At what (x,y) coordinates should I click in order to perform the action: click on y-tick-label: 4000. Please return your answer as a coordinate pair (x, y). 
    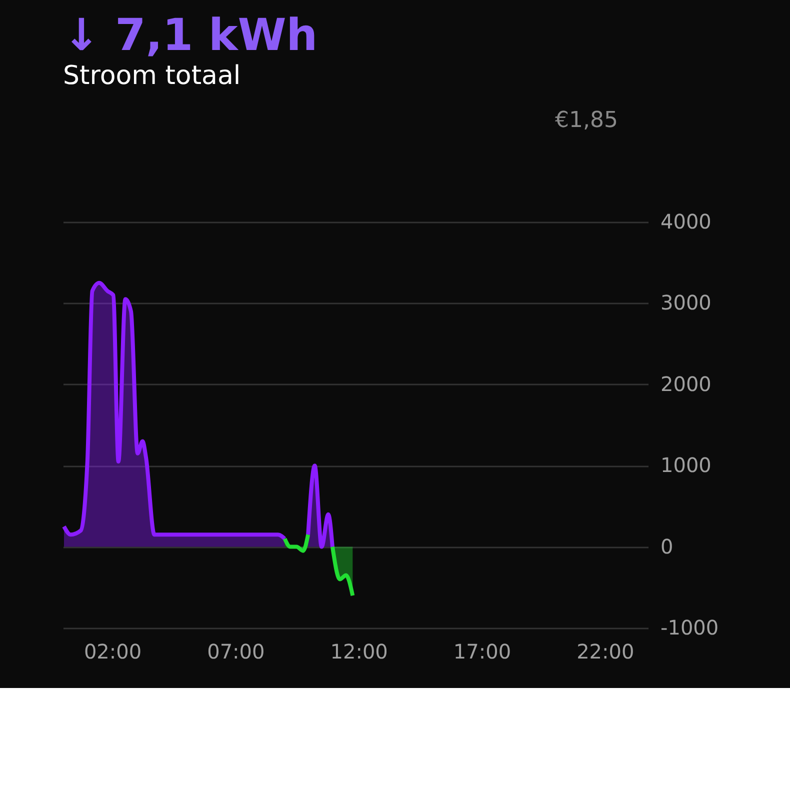
    Looking at the image, I should click on (686, 222).